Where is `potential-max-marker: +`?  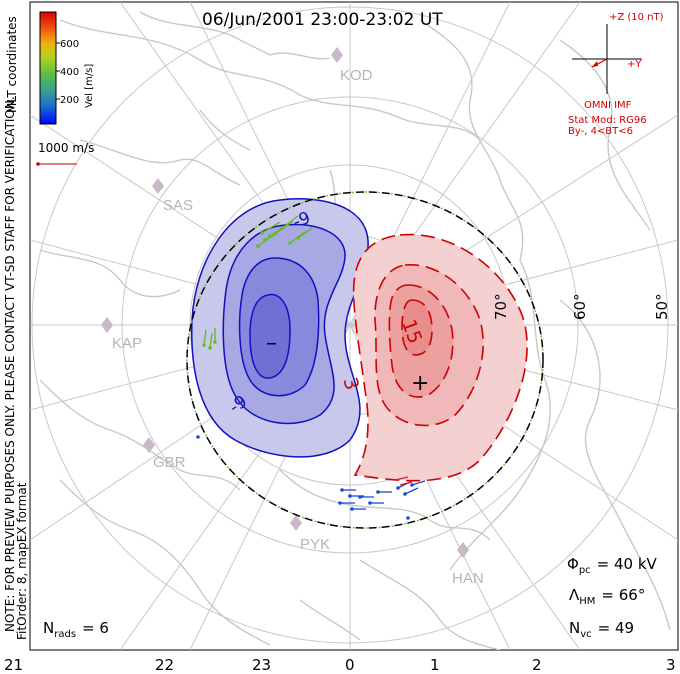
potential-max-marker: + is located at coordinates (420, 383).